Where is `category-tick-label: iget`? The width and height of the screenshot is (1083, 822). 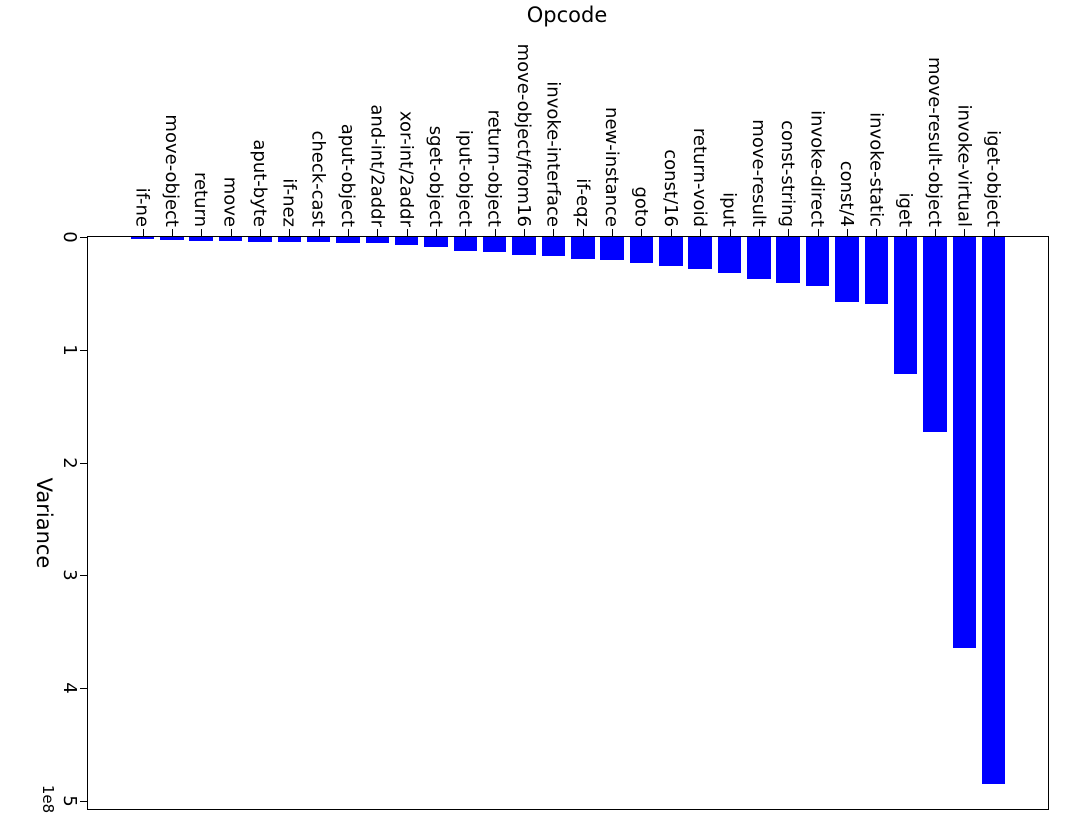 category-tick-label: iget is located at coordinates (905, 209).